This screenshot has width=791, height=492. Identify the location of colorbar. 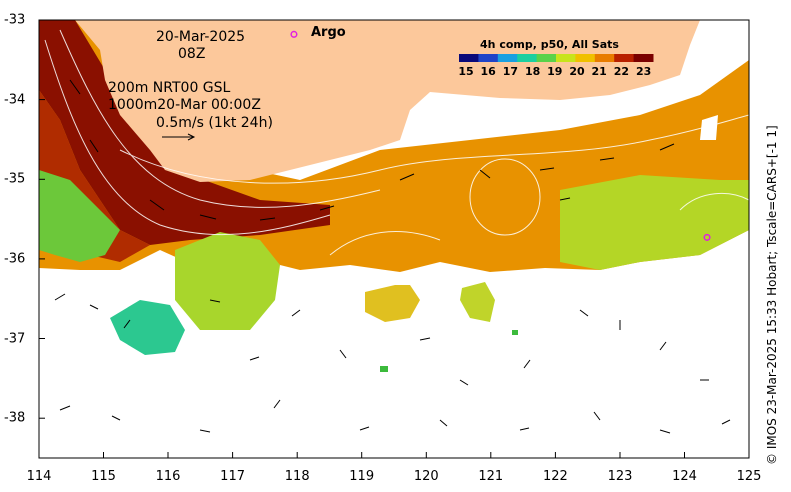
(556, 58).